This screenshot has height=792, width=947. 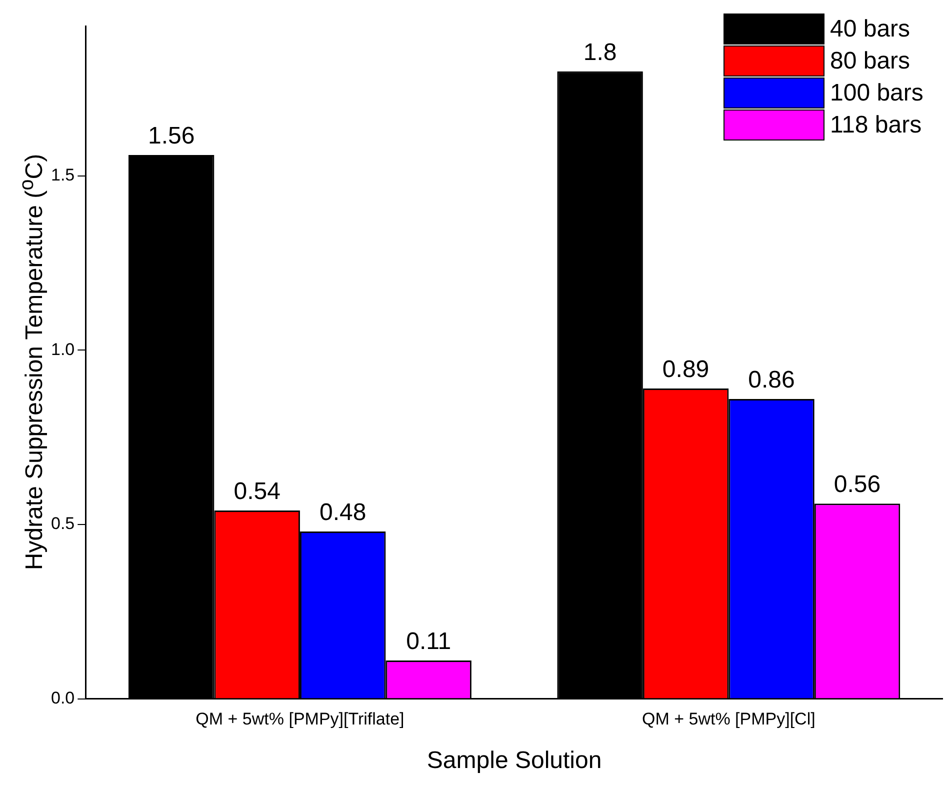 What do you see at coordinates (877, 93) in the screenshot?
I see `legend-label: 100 bars` at bounding box center [877, 93].